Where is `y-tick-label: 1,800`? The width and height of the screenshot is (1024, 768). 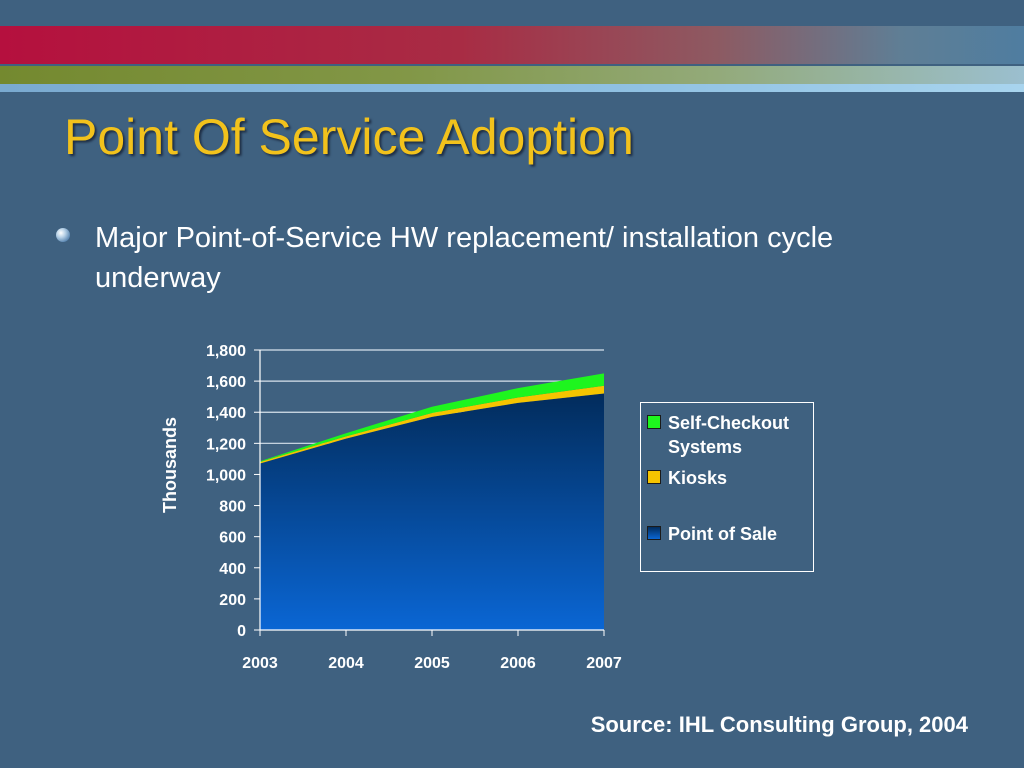
y-tick-label: 1,800 is located at coordinates (226, 351).